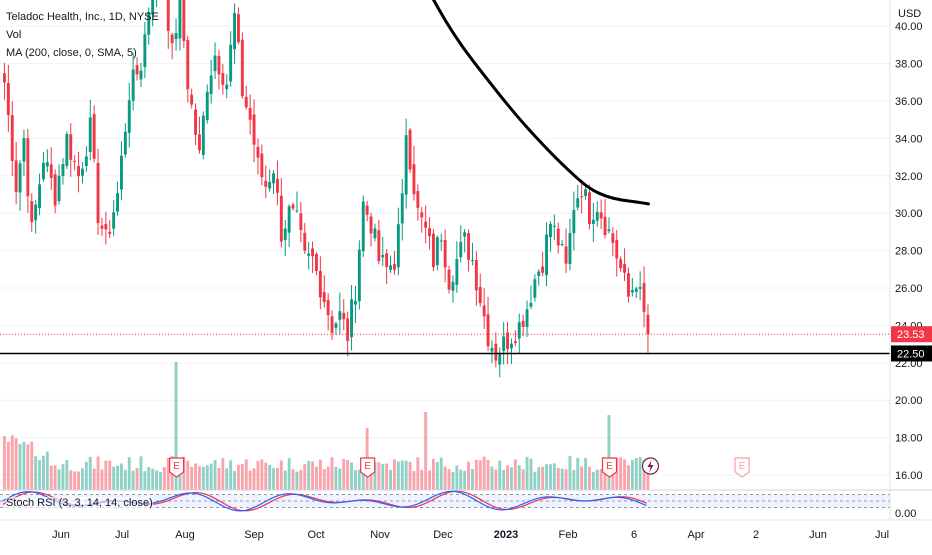 The height and width of the screenshot is (555, 932). What do you see at coordinates (14, 35) in the screenshot?
I see `volume-legend: Vol` at bounding box center [14, 35].